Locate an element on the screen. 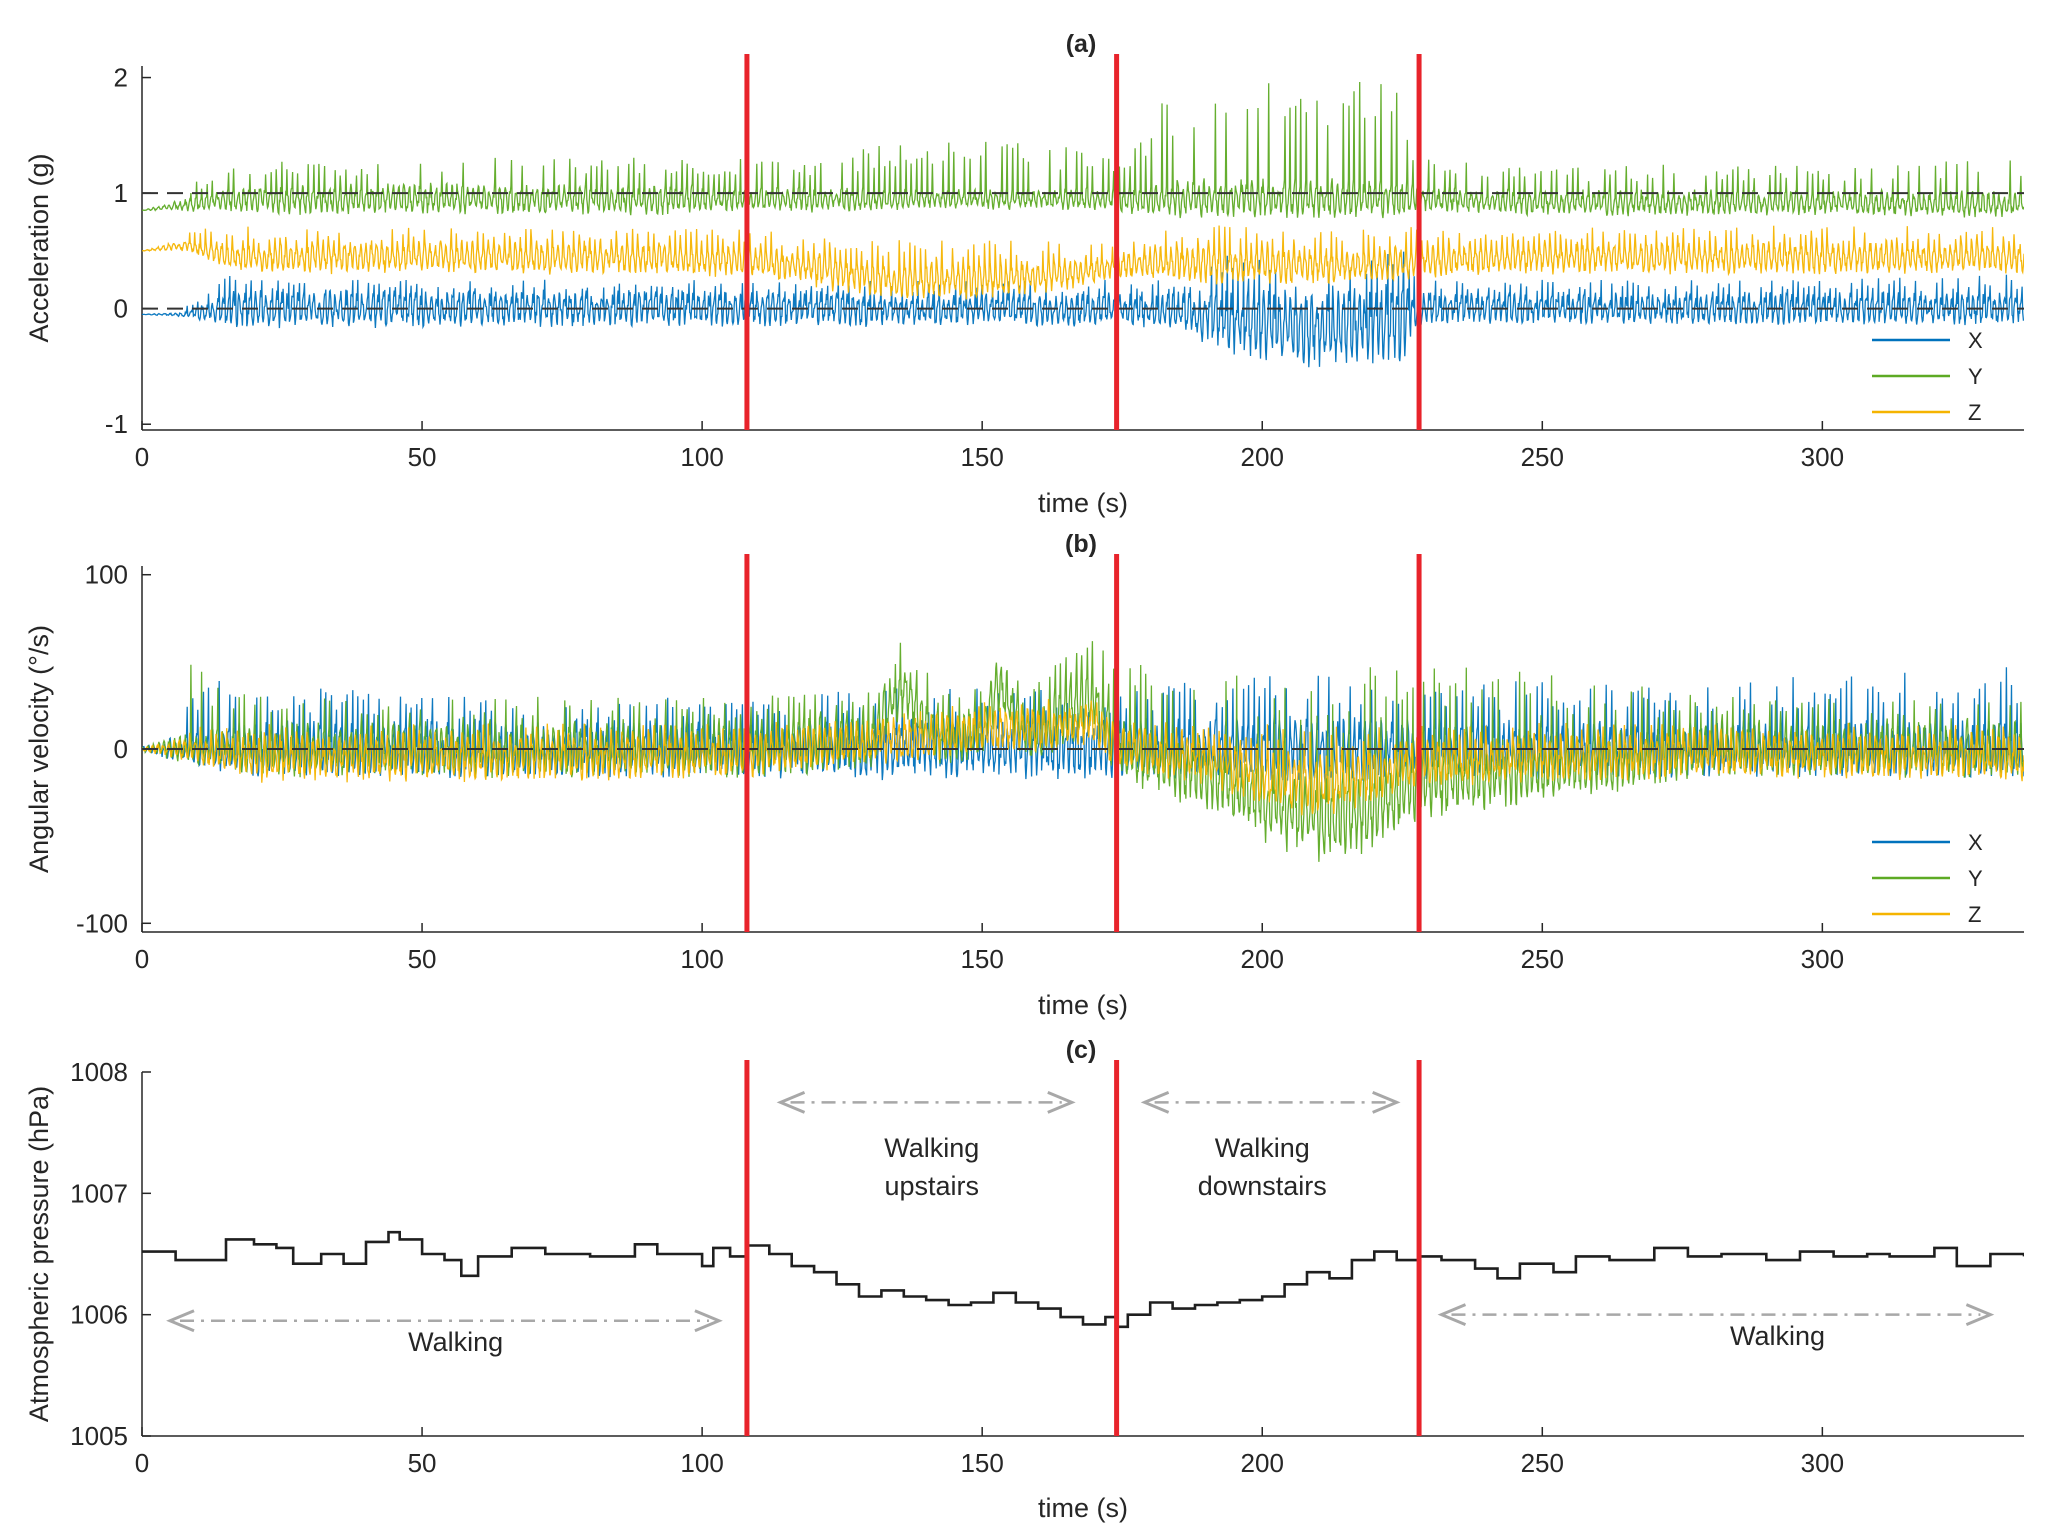 Image resolution: width=2046 pixels, height=1536 pixels. annotation-group: Walking downstairs is located at coordinates (1270, 1145).